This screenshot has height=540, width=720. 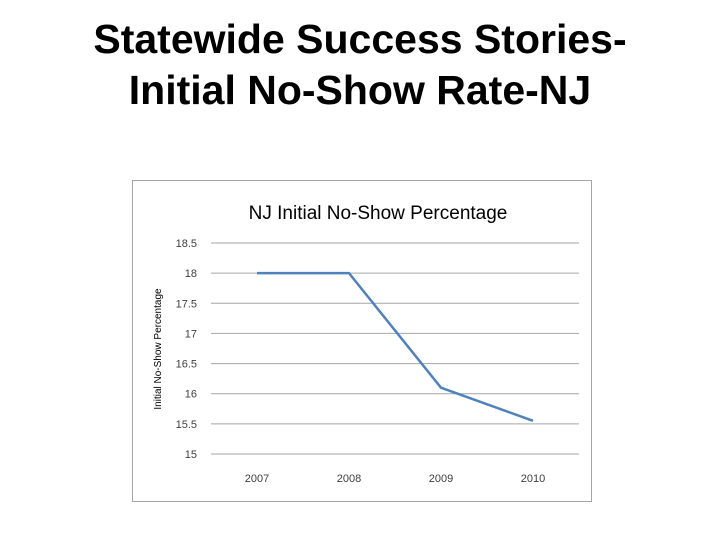 What do you see at coordinates (186, 425) in the screenshot?
I see `y-tick-label: 15.5` at bounding box center [186, 425].